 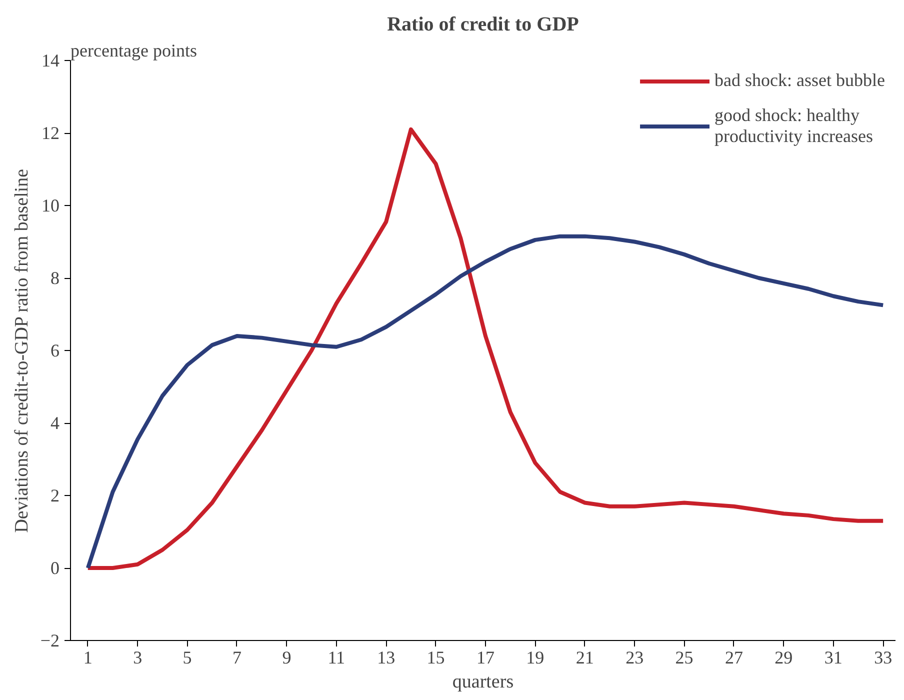 What do you see at coordinates (635, 658) in the screenshot?
I see `x-tick-label: 23` at bounding box center [635, 658].